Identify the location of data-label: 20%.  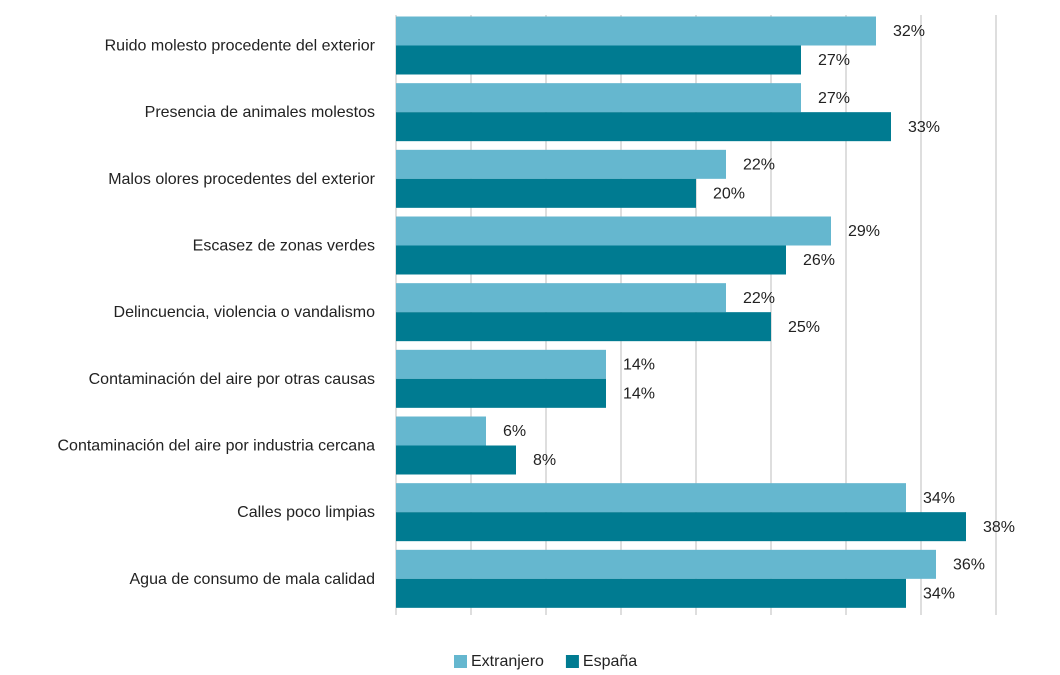
(729, 194).